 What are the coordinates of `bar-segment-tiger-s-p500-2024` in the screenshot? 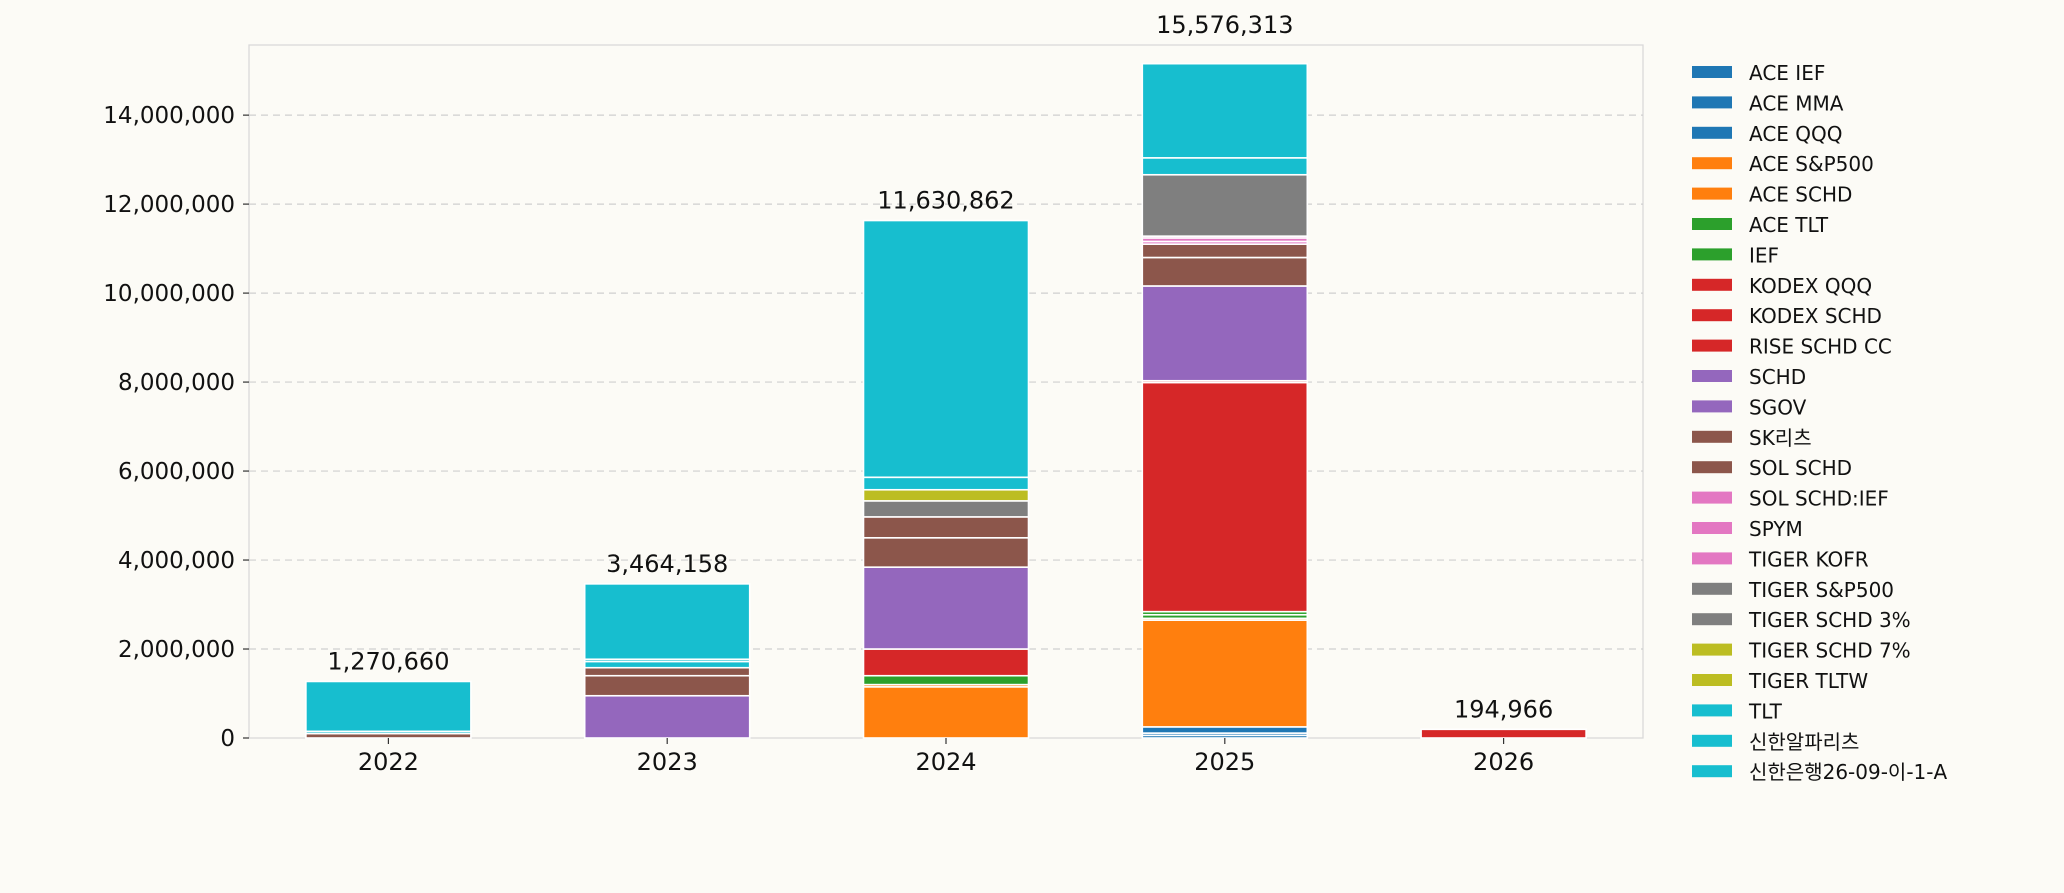 It's located at (946, 509).